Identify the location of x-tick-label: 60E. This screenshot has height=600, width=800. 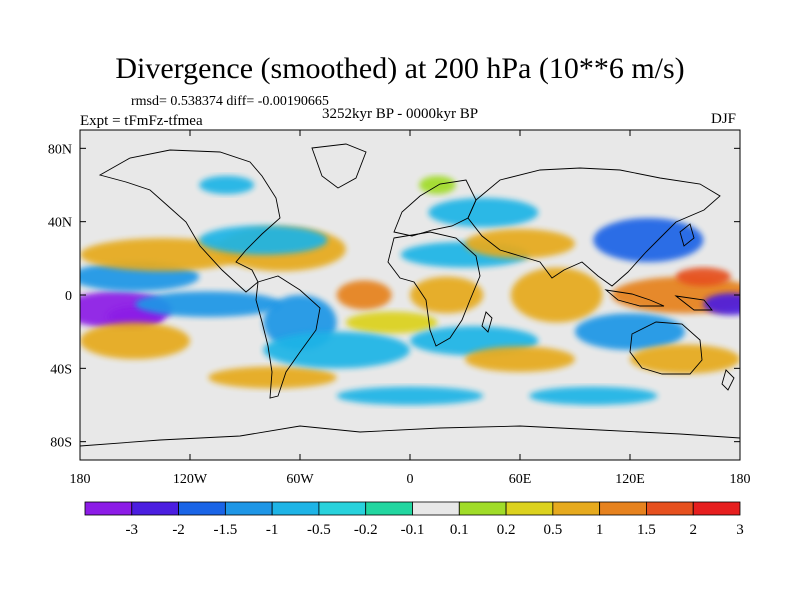
(520, 479).